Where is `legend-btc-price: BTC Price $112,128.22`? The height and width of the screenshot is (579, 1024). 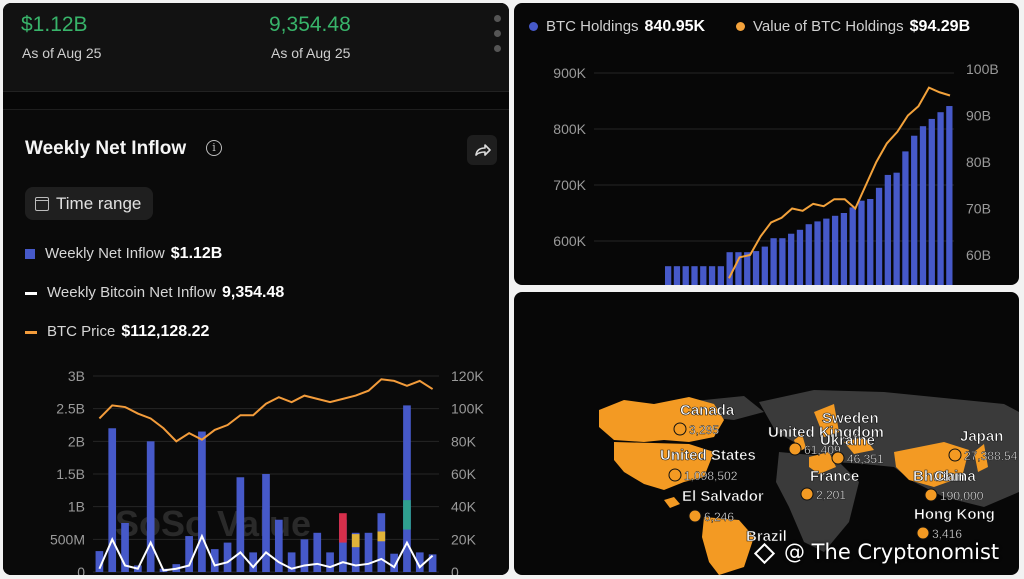 legend-btc-price: BTC Price $112,128.22 is located at coordinates (117, 332).